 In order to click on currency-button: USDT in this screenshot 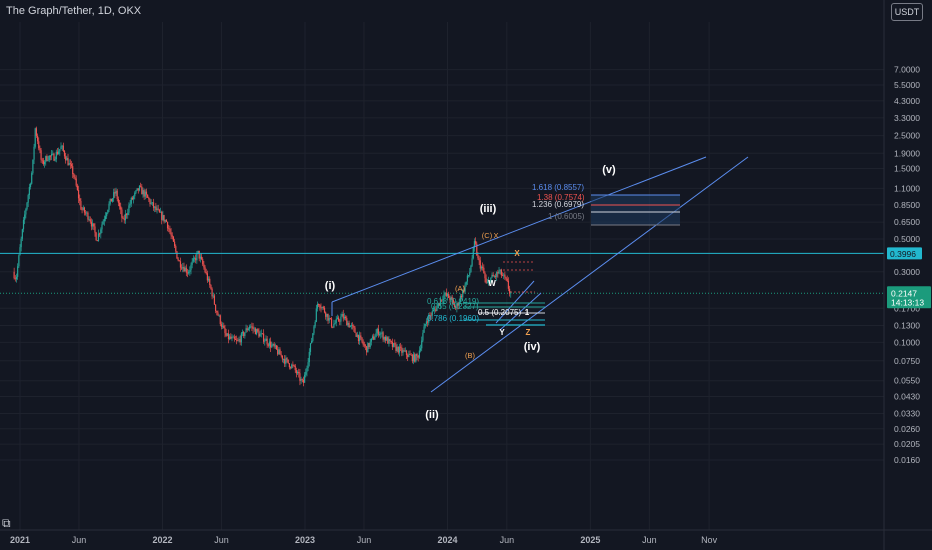, I will do `click(907, 12)`.